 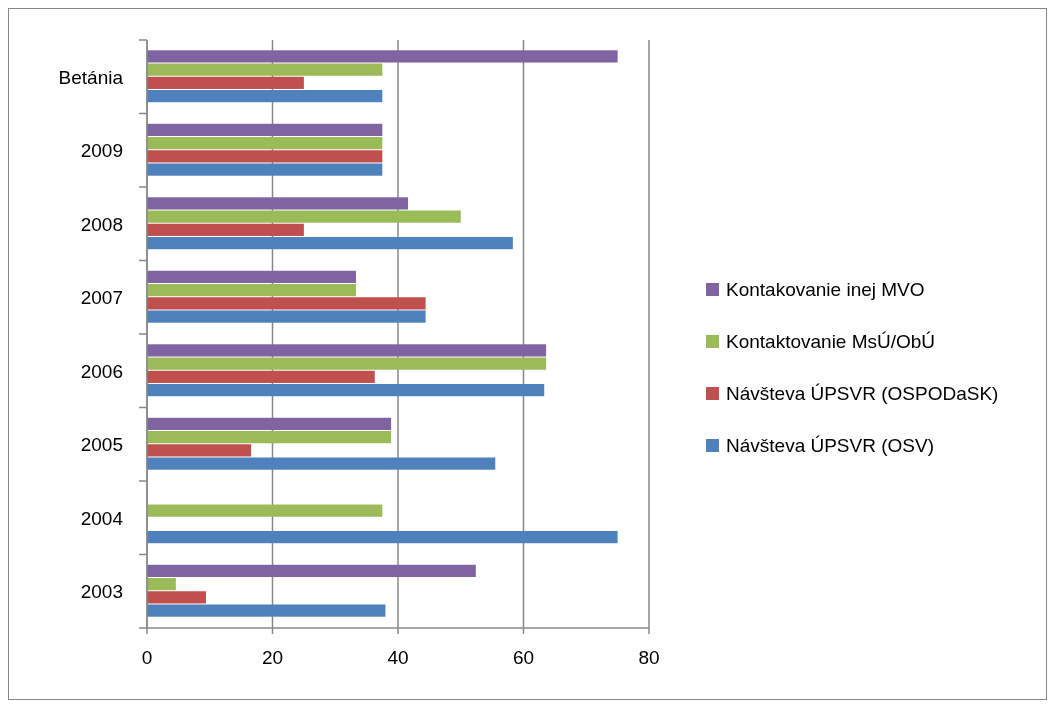 What do you see at coordinates (102, 518) in the screenshot?
I see `y-tick-label: 2004` at bounding box center [102, 518].